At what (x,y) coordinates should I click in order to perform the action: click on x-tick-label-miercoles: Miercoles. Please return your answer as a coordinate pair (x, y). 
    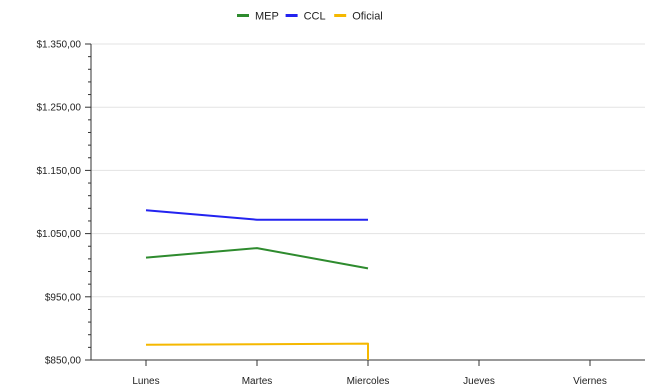
    Looking at the image, I should click on (368, 381).